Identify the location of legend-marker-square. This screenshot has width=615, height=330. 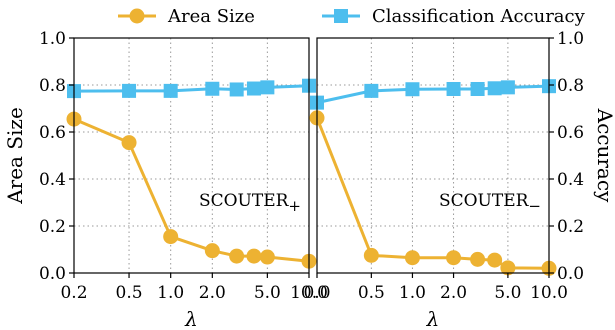
(341, 16).